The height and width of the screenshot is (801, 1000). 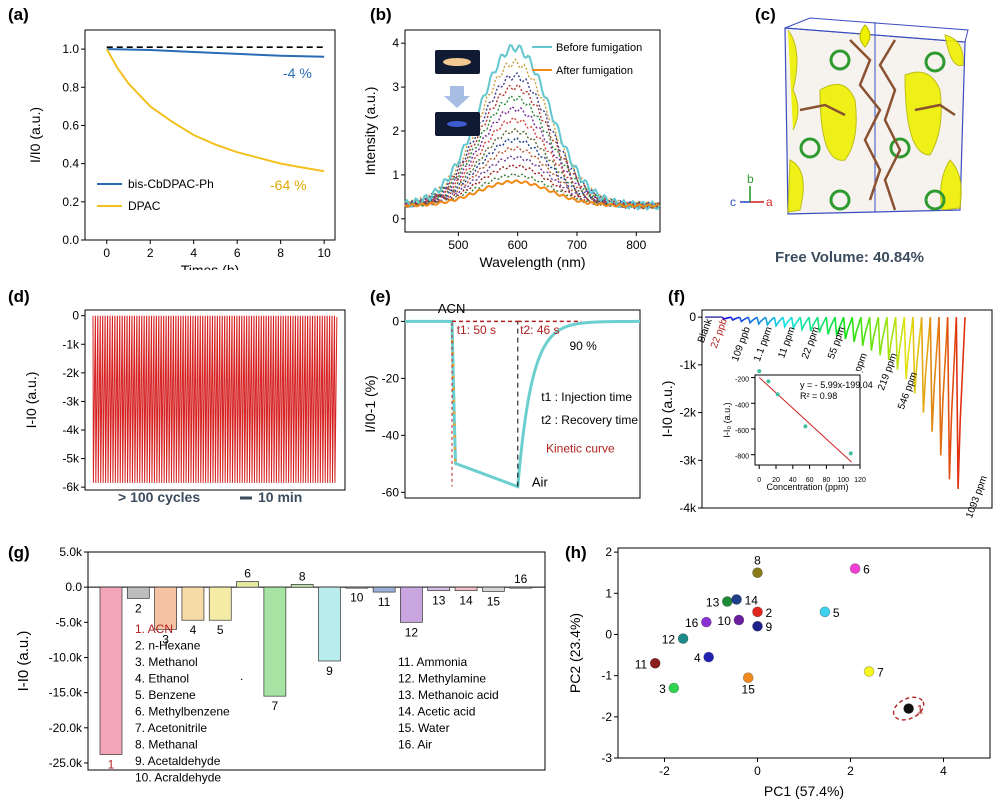 What do you see at coordinates (370, 404) in the screenshot?
I see `y-axis-label: I/I0-1 (%)` at bounding box center [370, 404].